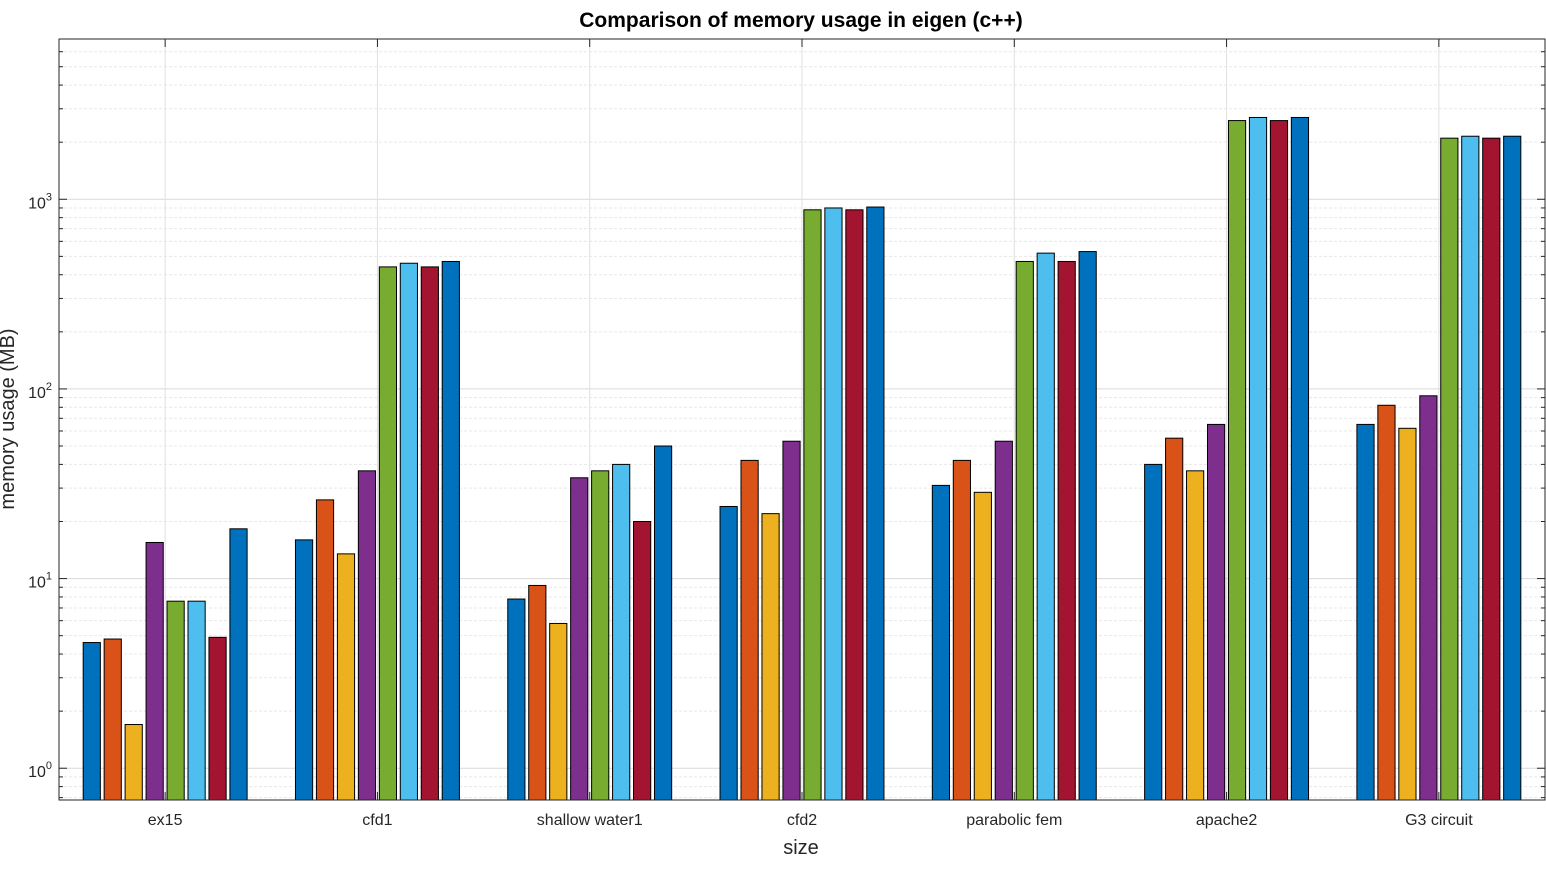 Image resolution: width=1546 pixels, height=869 pixels. I want to click on y-tick-labels: 10⁰ 10¹ 10² 10³, so click(40, 486).